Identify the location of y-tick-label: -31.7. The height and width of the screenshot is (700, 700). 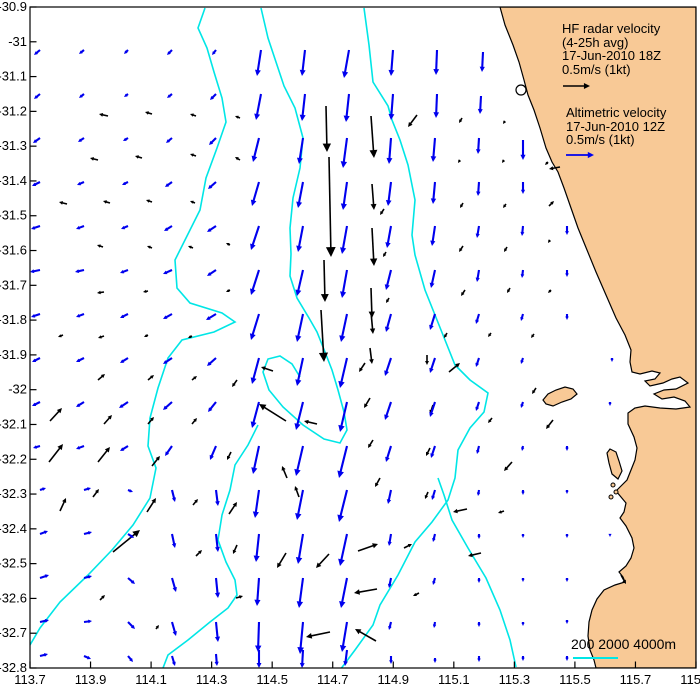
(13, 284).